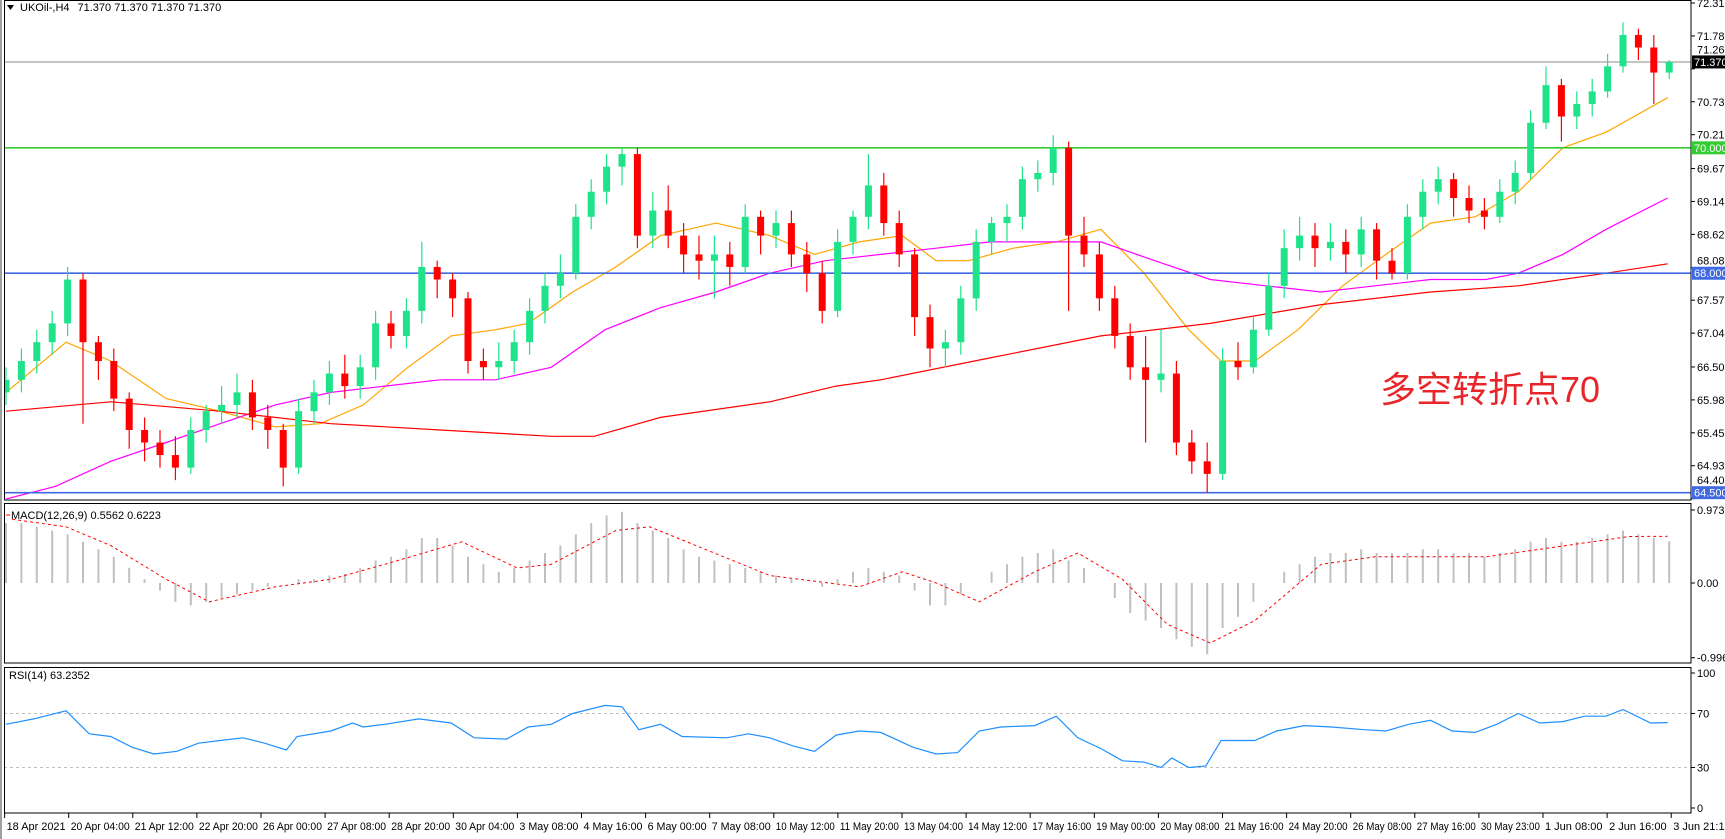 The width and height of the screenshot is (1725, 839). What do you see at coordinates (1711, 37) in the screenshot?
I see `price-tick-label: 71.785` at bounding box center [1711, 37].